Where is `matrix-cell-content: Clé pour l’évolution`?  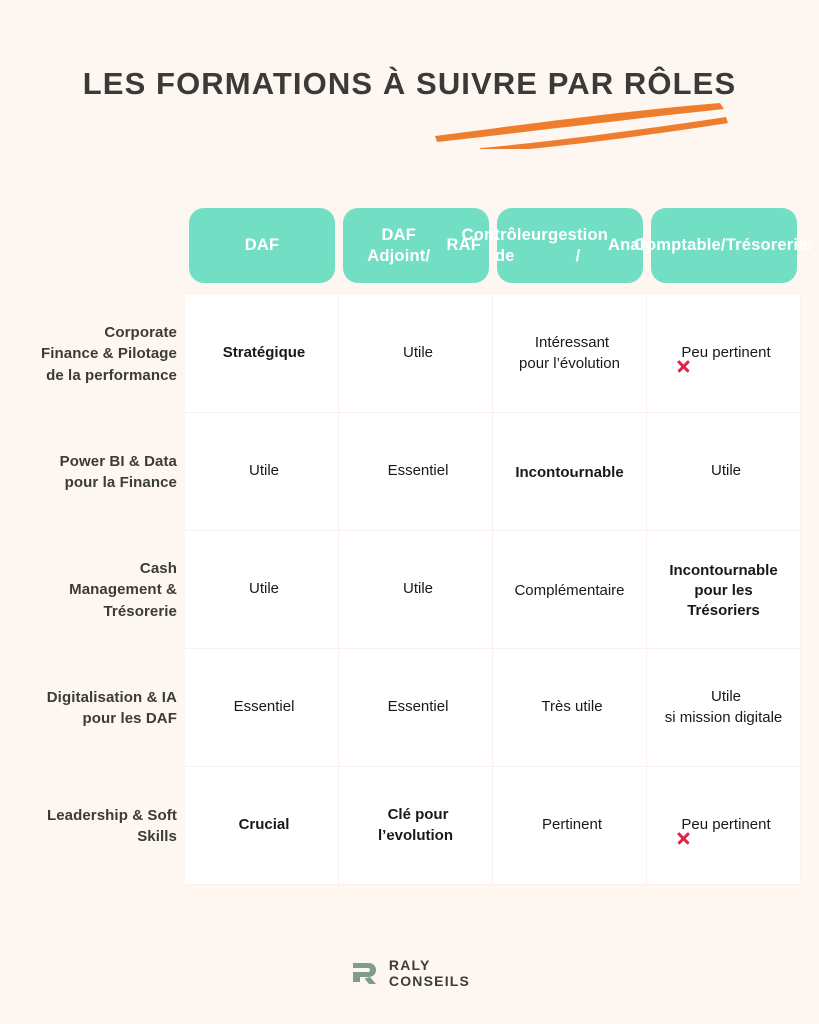
matrix-cell-content: Clé pour l’évolution is located at coordinates (415, 825).